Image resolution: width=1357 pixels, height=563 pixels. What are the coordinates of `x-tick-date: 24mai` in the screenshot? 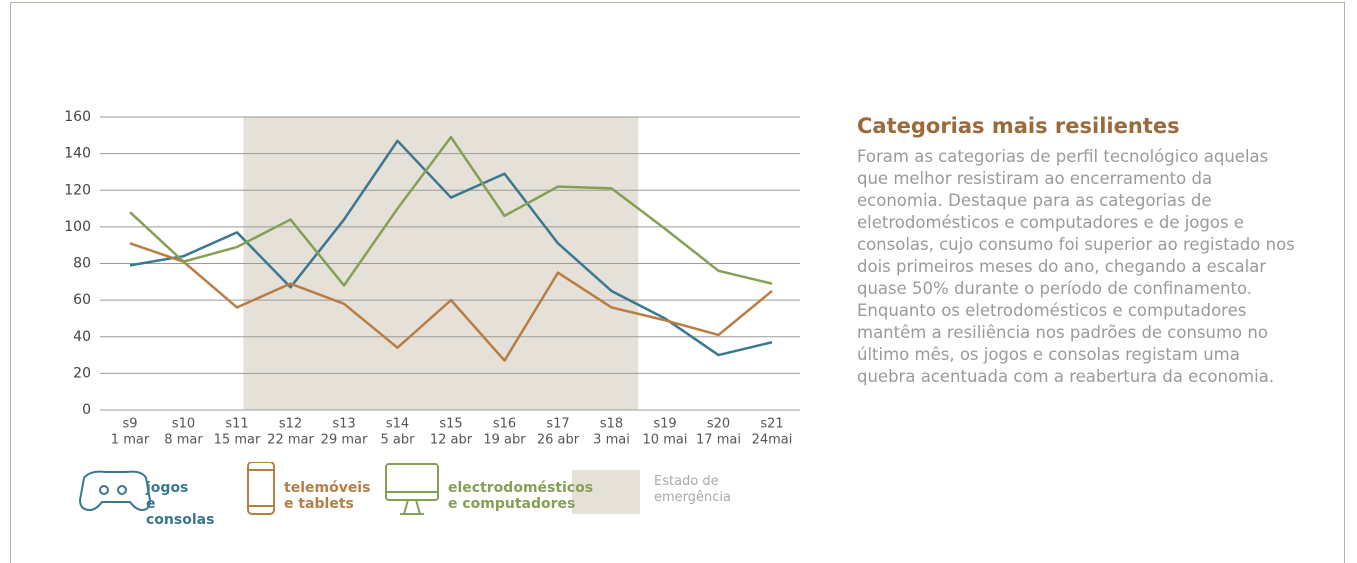 It's located at (772, 440).